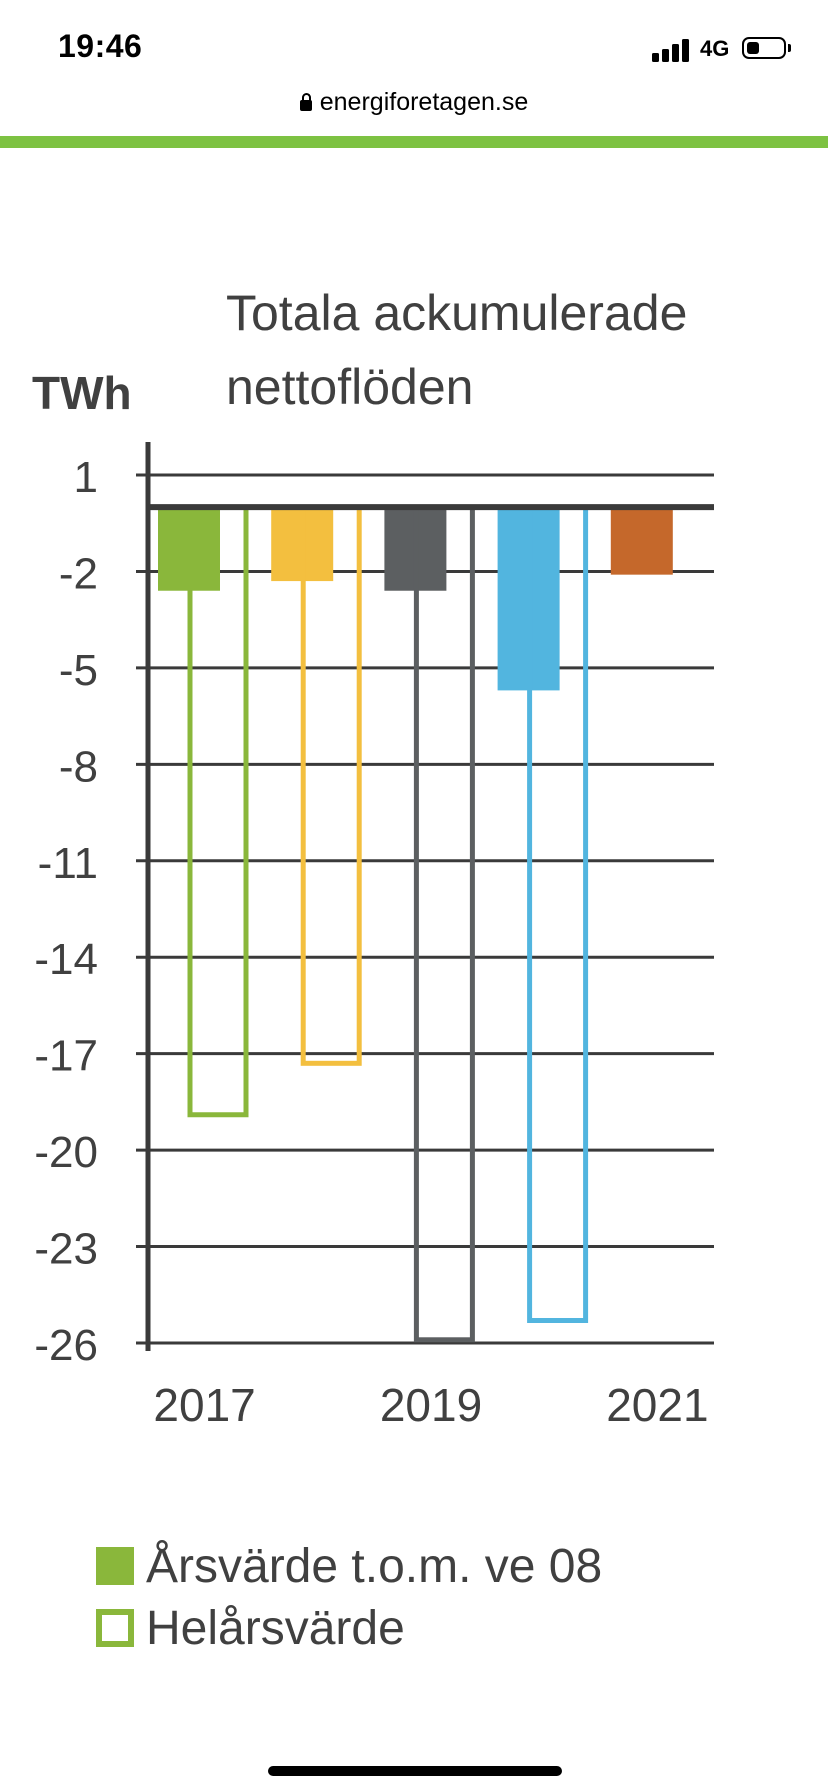 The width and height of the screenshot is (828, 1792). What do you see at coordinates (350, 387) in the screenshot?
I see `chart-title-line-2: nettoflöden` at bounding box center [350, 387].